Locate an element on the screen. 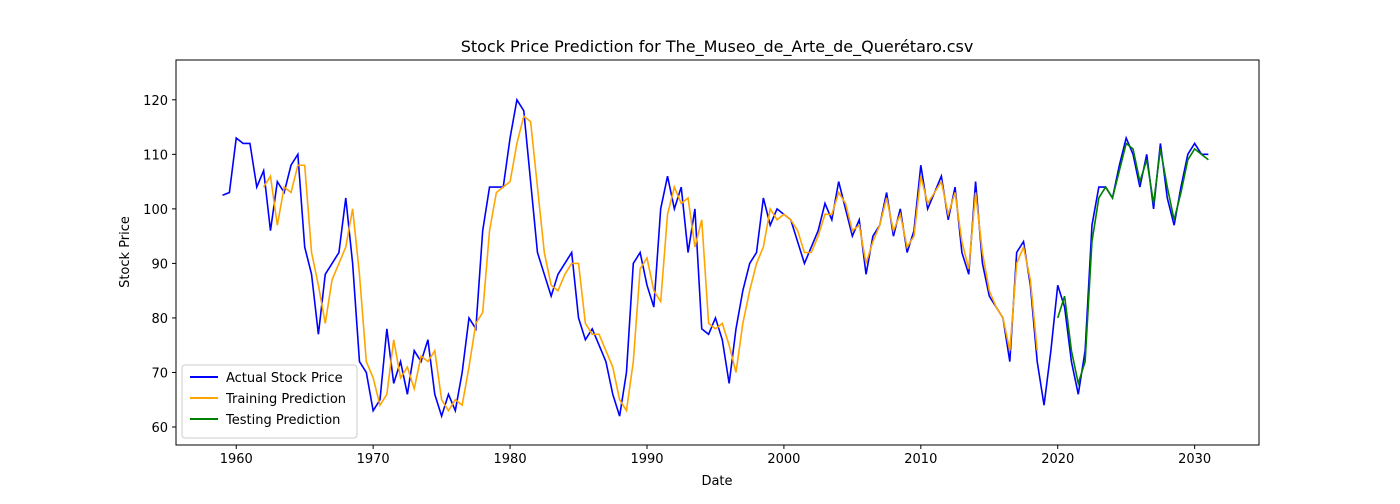  legend-box is located at coordinates (269, 401).